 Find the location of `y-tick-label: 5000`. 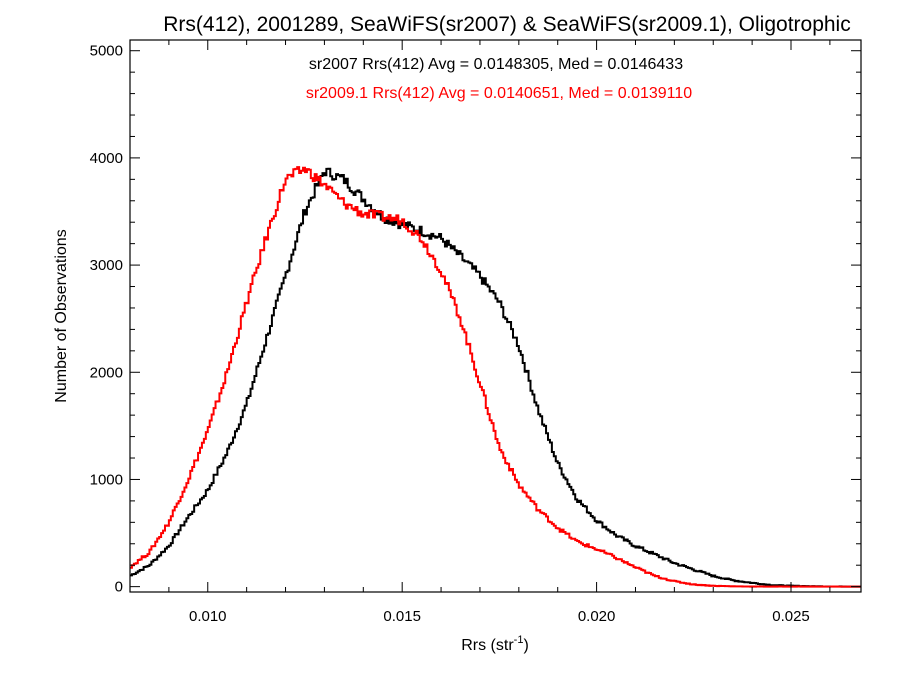

y-tick-label: 5000 is located at coordinates (106, 51).